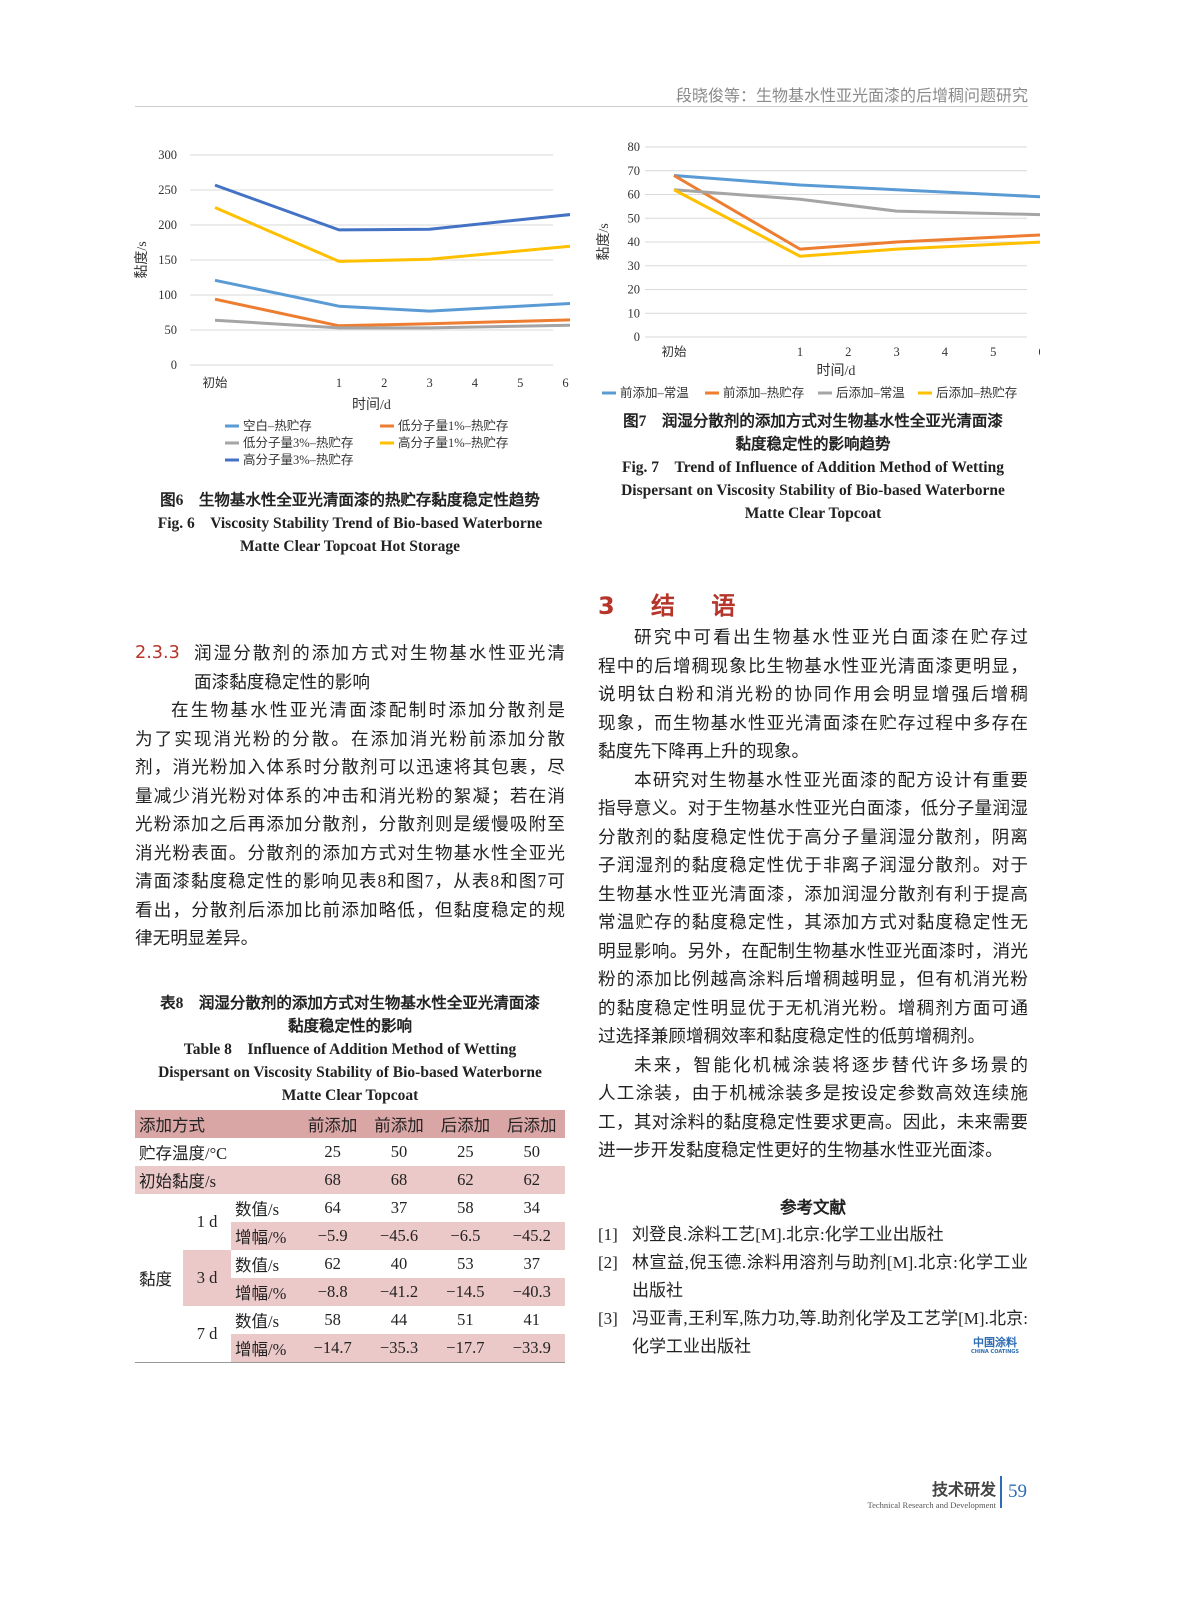 The image size is (1187, 1600). I want to click on legend-label: 后添加–常温, so click(870, 393).